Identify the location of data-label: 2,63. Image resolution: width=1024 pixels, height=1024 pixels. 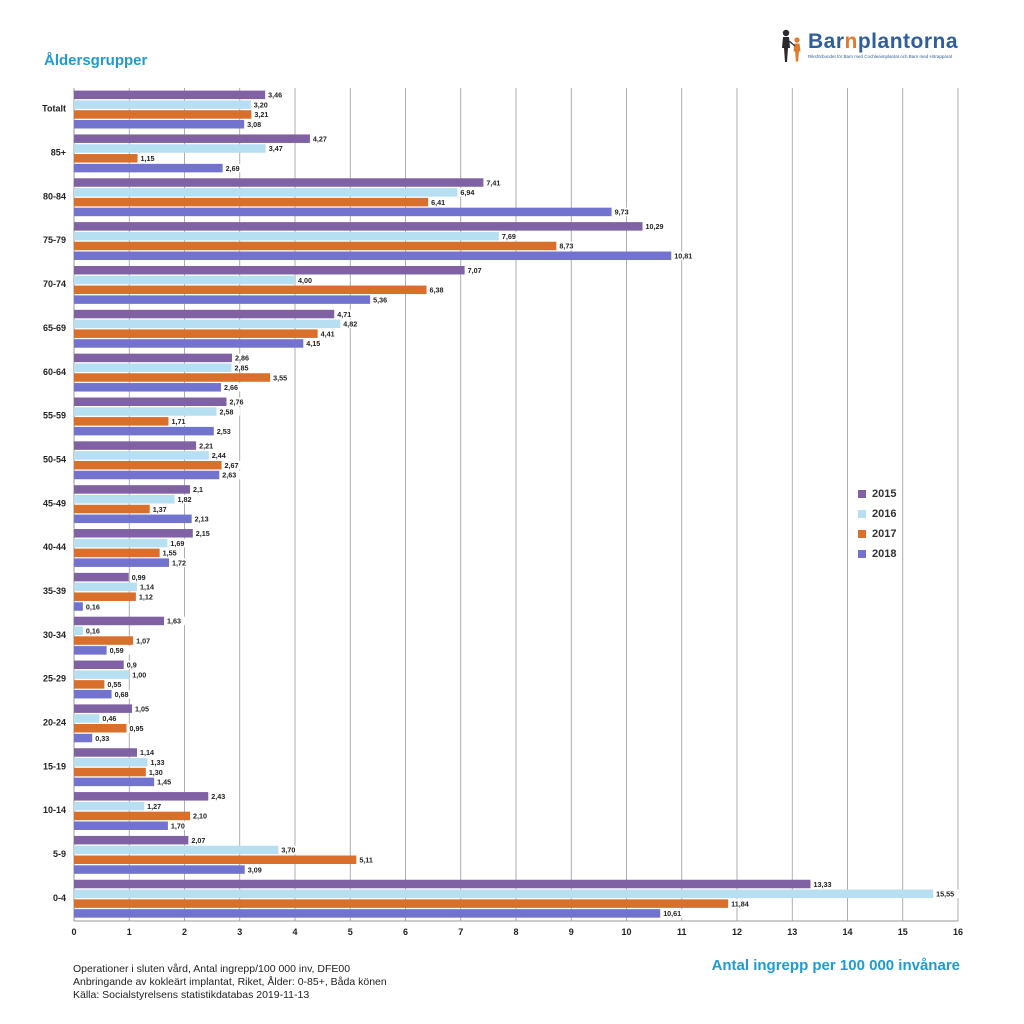
(229, 475).